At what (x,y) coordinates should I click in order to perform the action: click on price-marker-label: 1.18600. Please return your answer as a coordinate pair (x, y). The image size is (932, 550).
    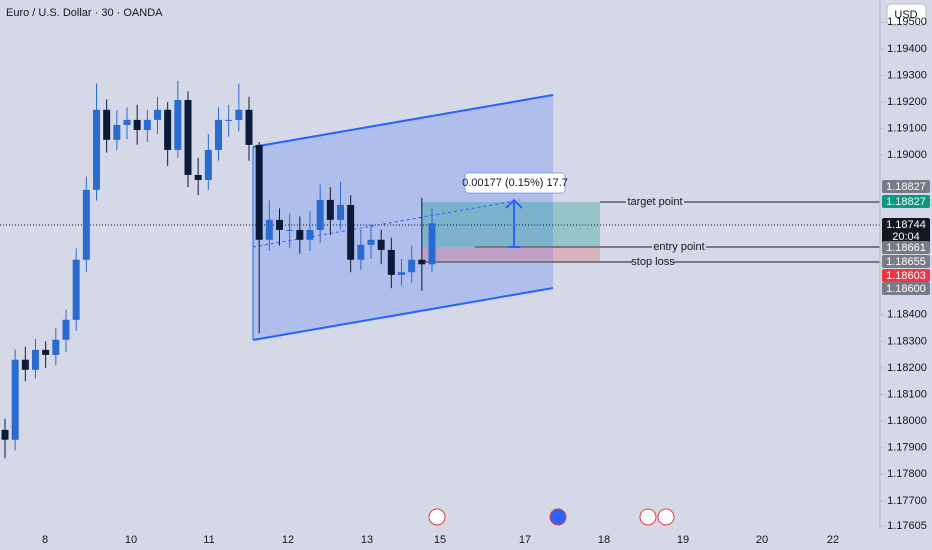
    Looking at the image, I should click on (906, 289).